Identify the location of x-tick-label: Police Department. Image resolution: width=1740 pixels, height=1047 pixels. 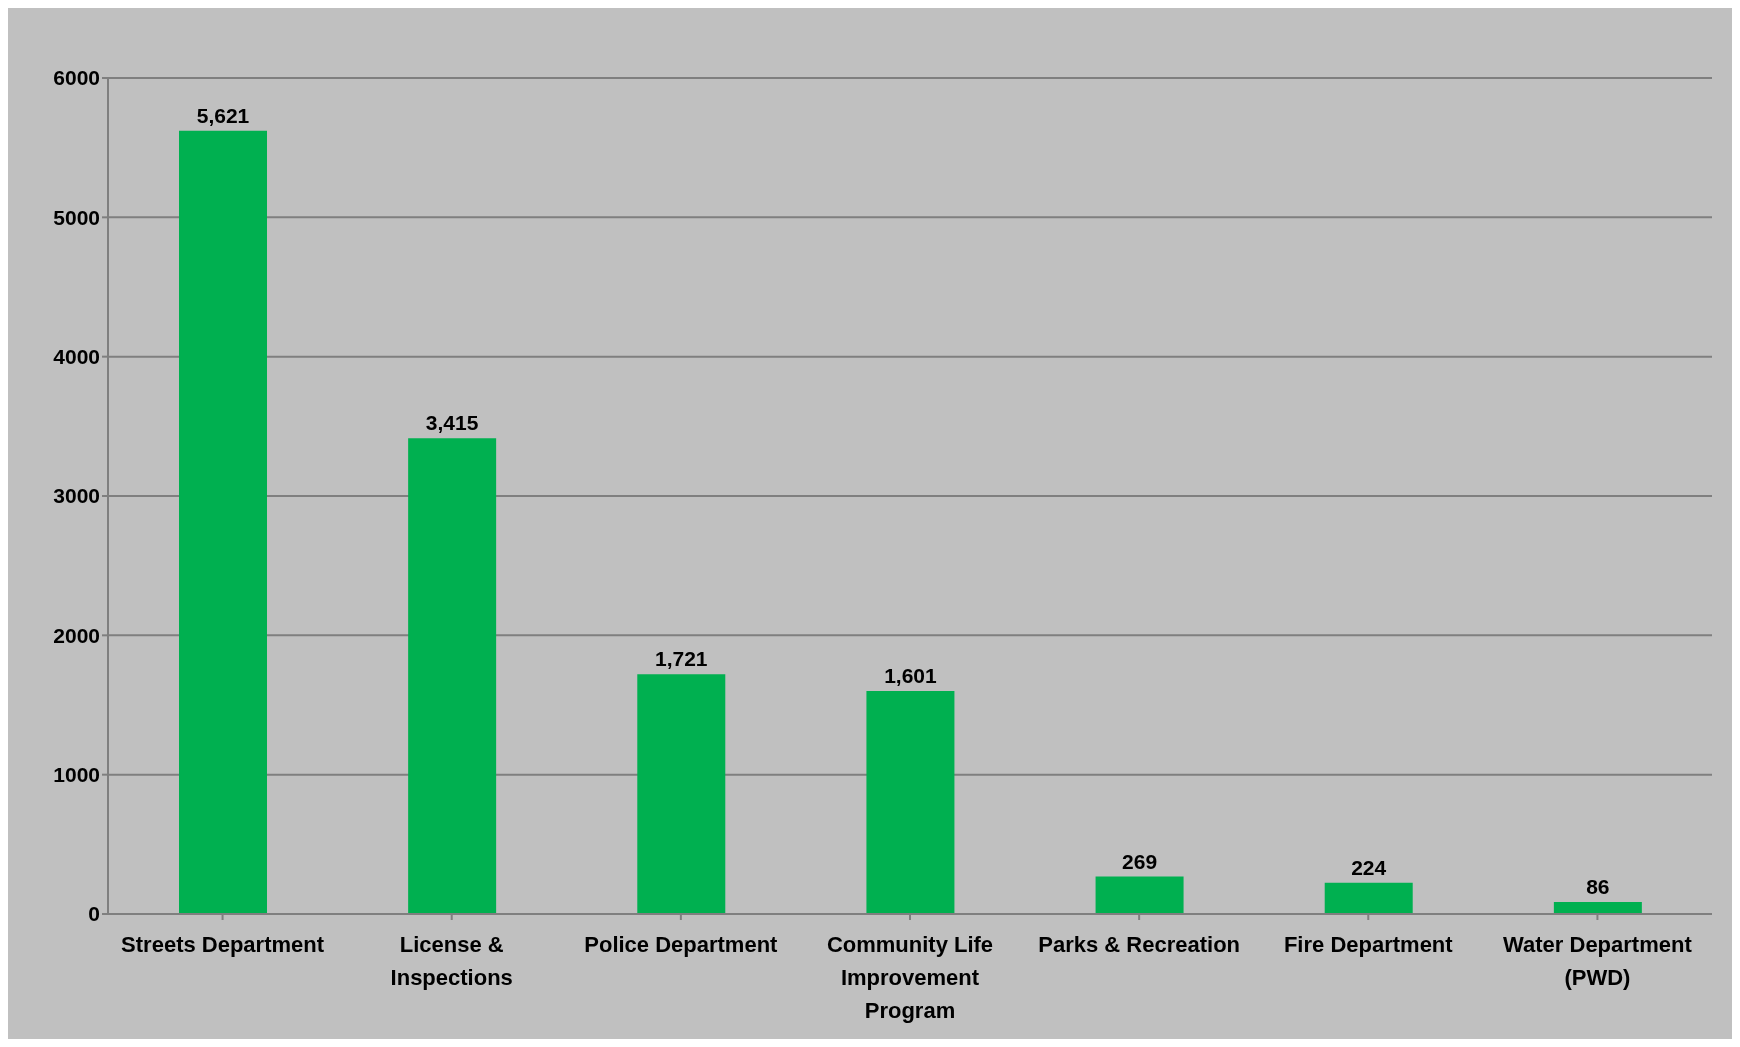
(681, 944).